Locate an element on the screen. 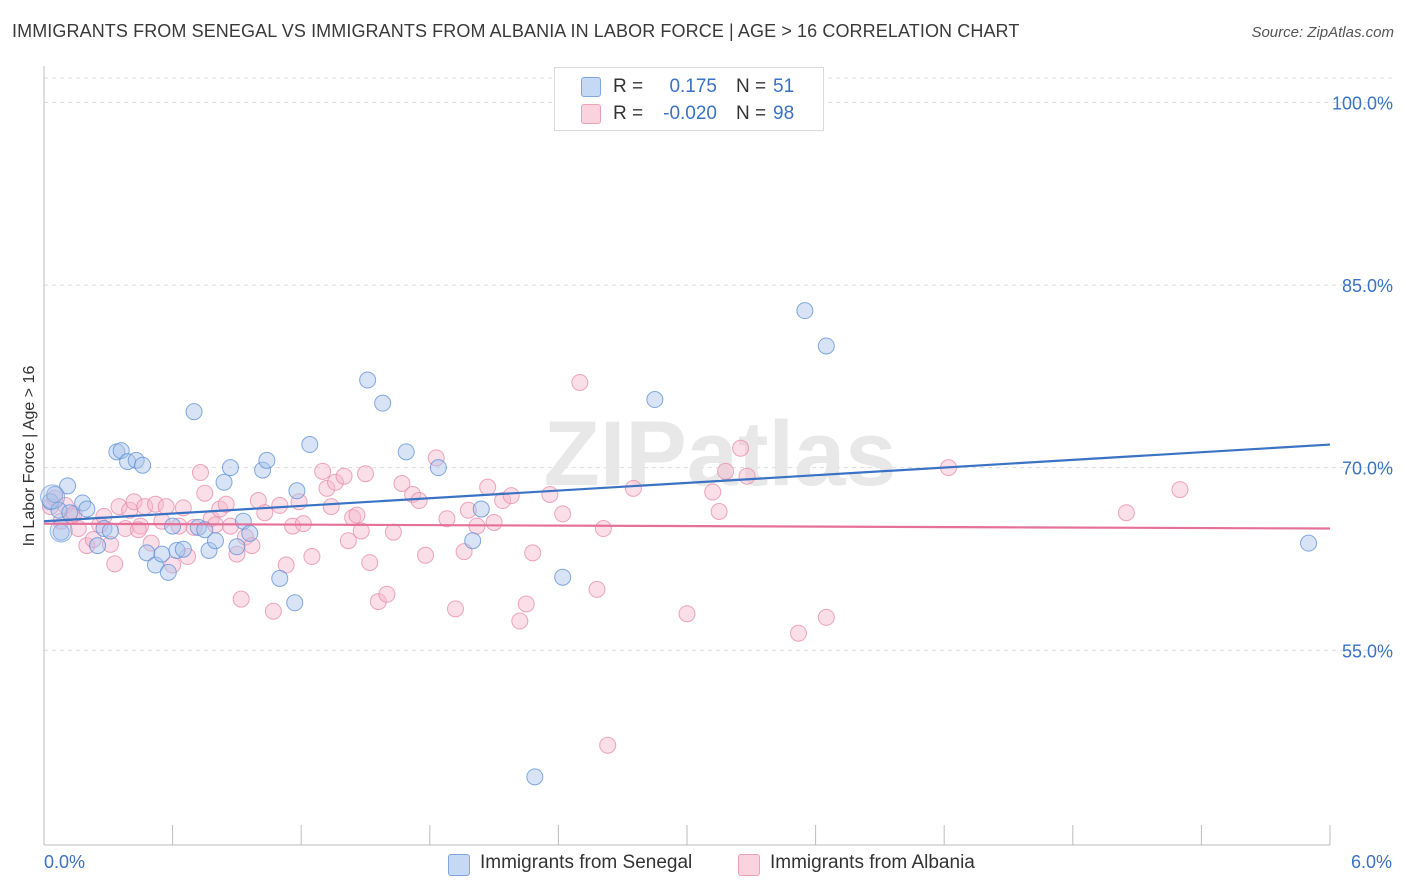  y-tick-label: 70.0% is located at coordinates (1367, 469).